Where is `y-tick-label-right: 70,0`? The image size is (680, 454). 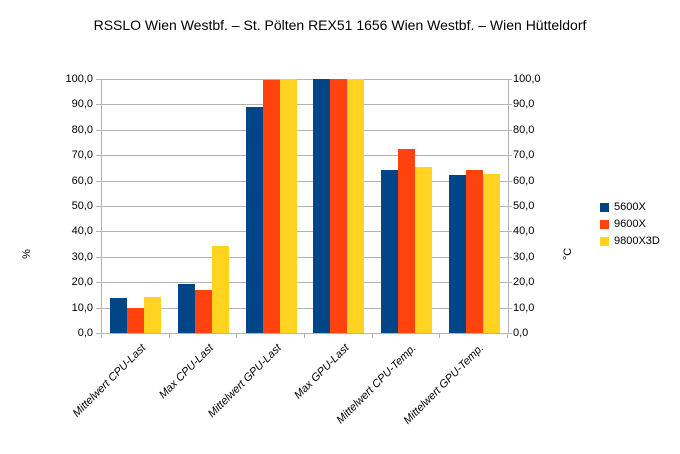
y-tick-label-right: 70,0 is located at coordinates (524, 155).